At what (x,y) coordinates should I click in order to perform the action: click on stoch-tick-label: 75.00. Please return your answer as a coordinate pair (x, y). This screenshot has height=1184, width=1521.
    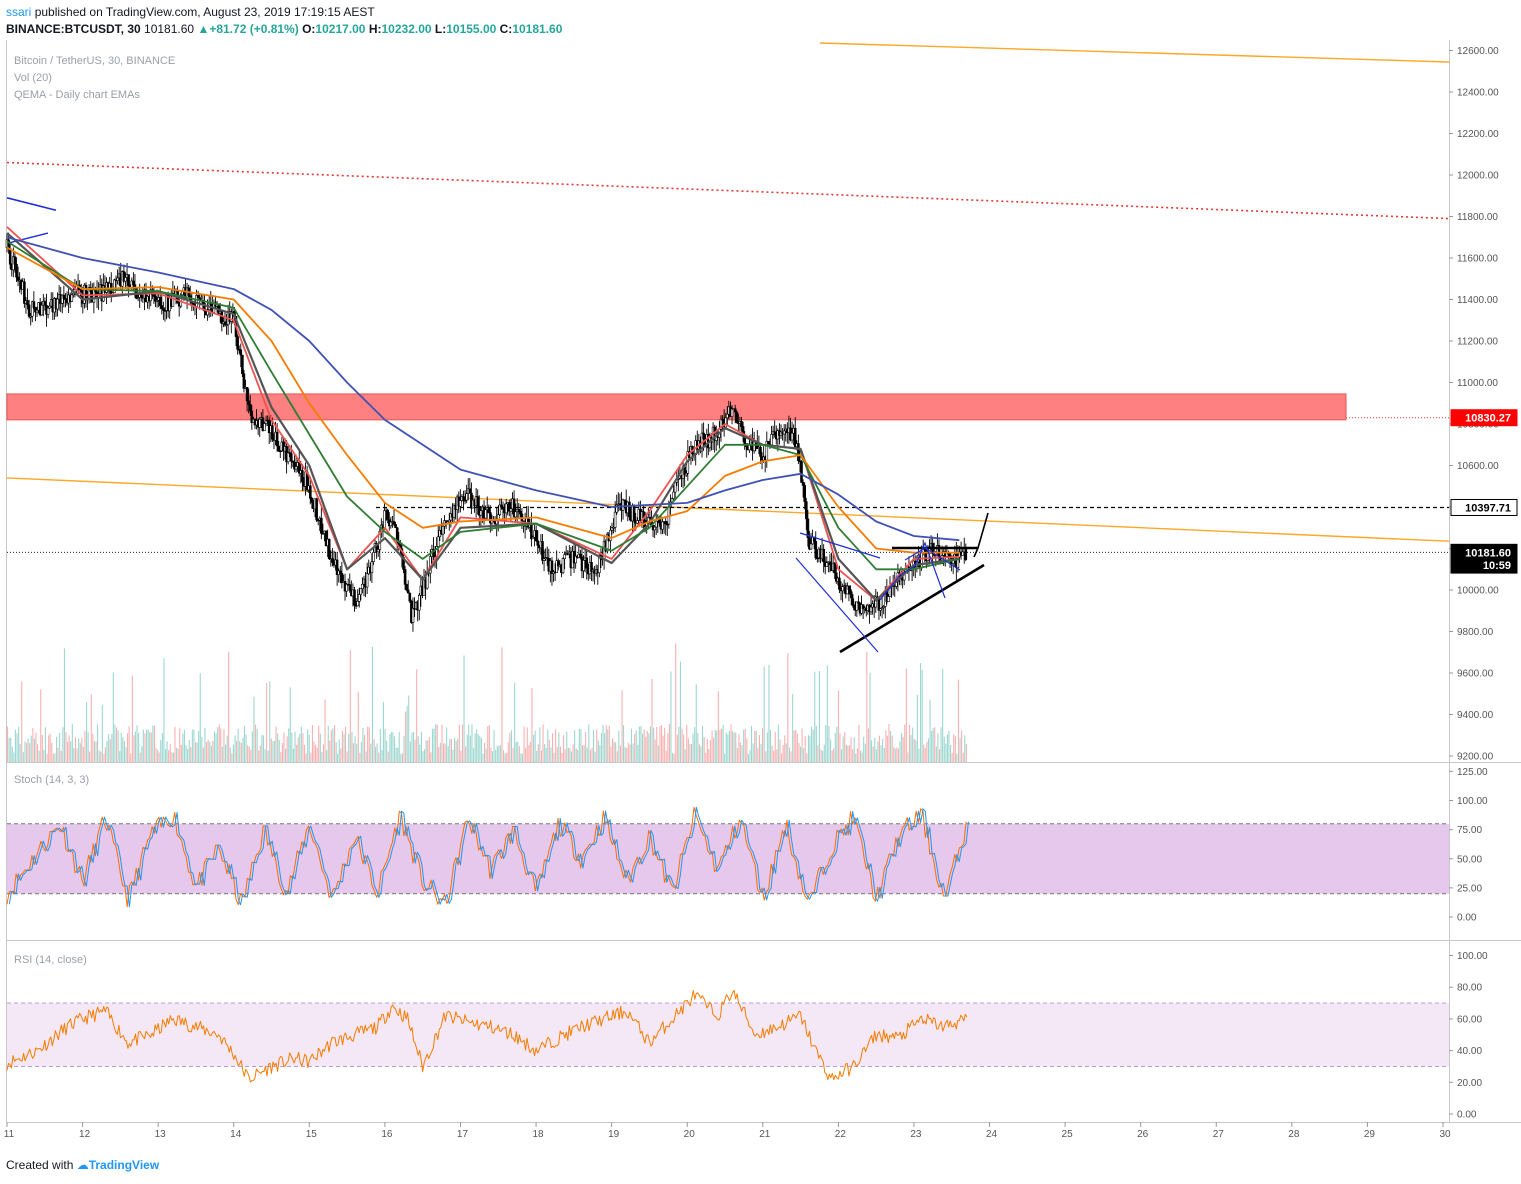
    Looking at the image, I should click on (1469, 830).